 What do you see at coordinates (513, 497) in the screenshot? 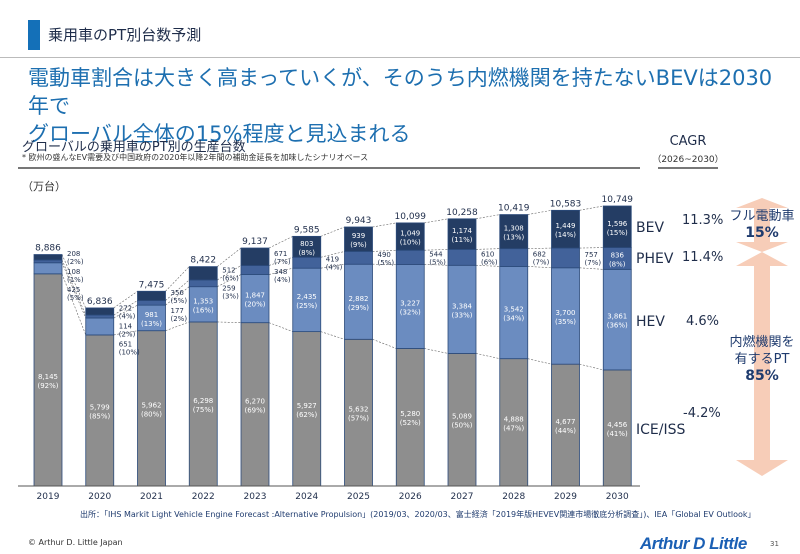
I see `x-tick-2028: 2028` at bounding box center [513, 497].